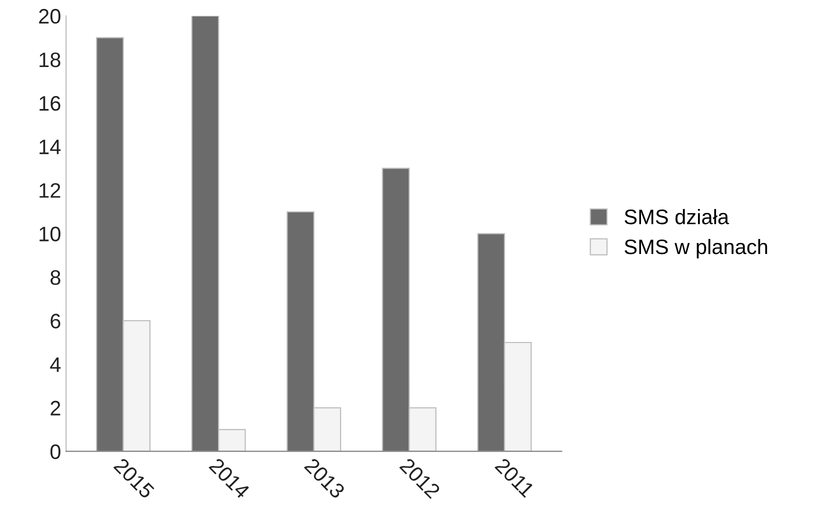  I want to click on y-tick-label: 12, so click(50, 190).